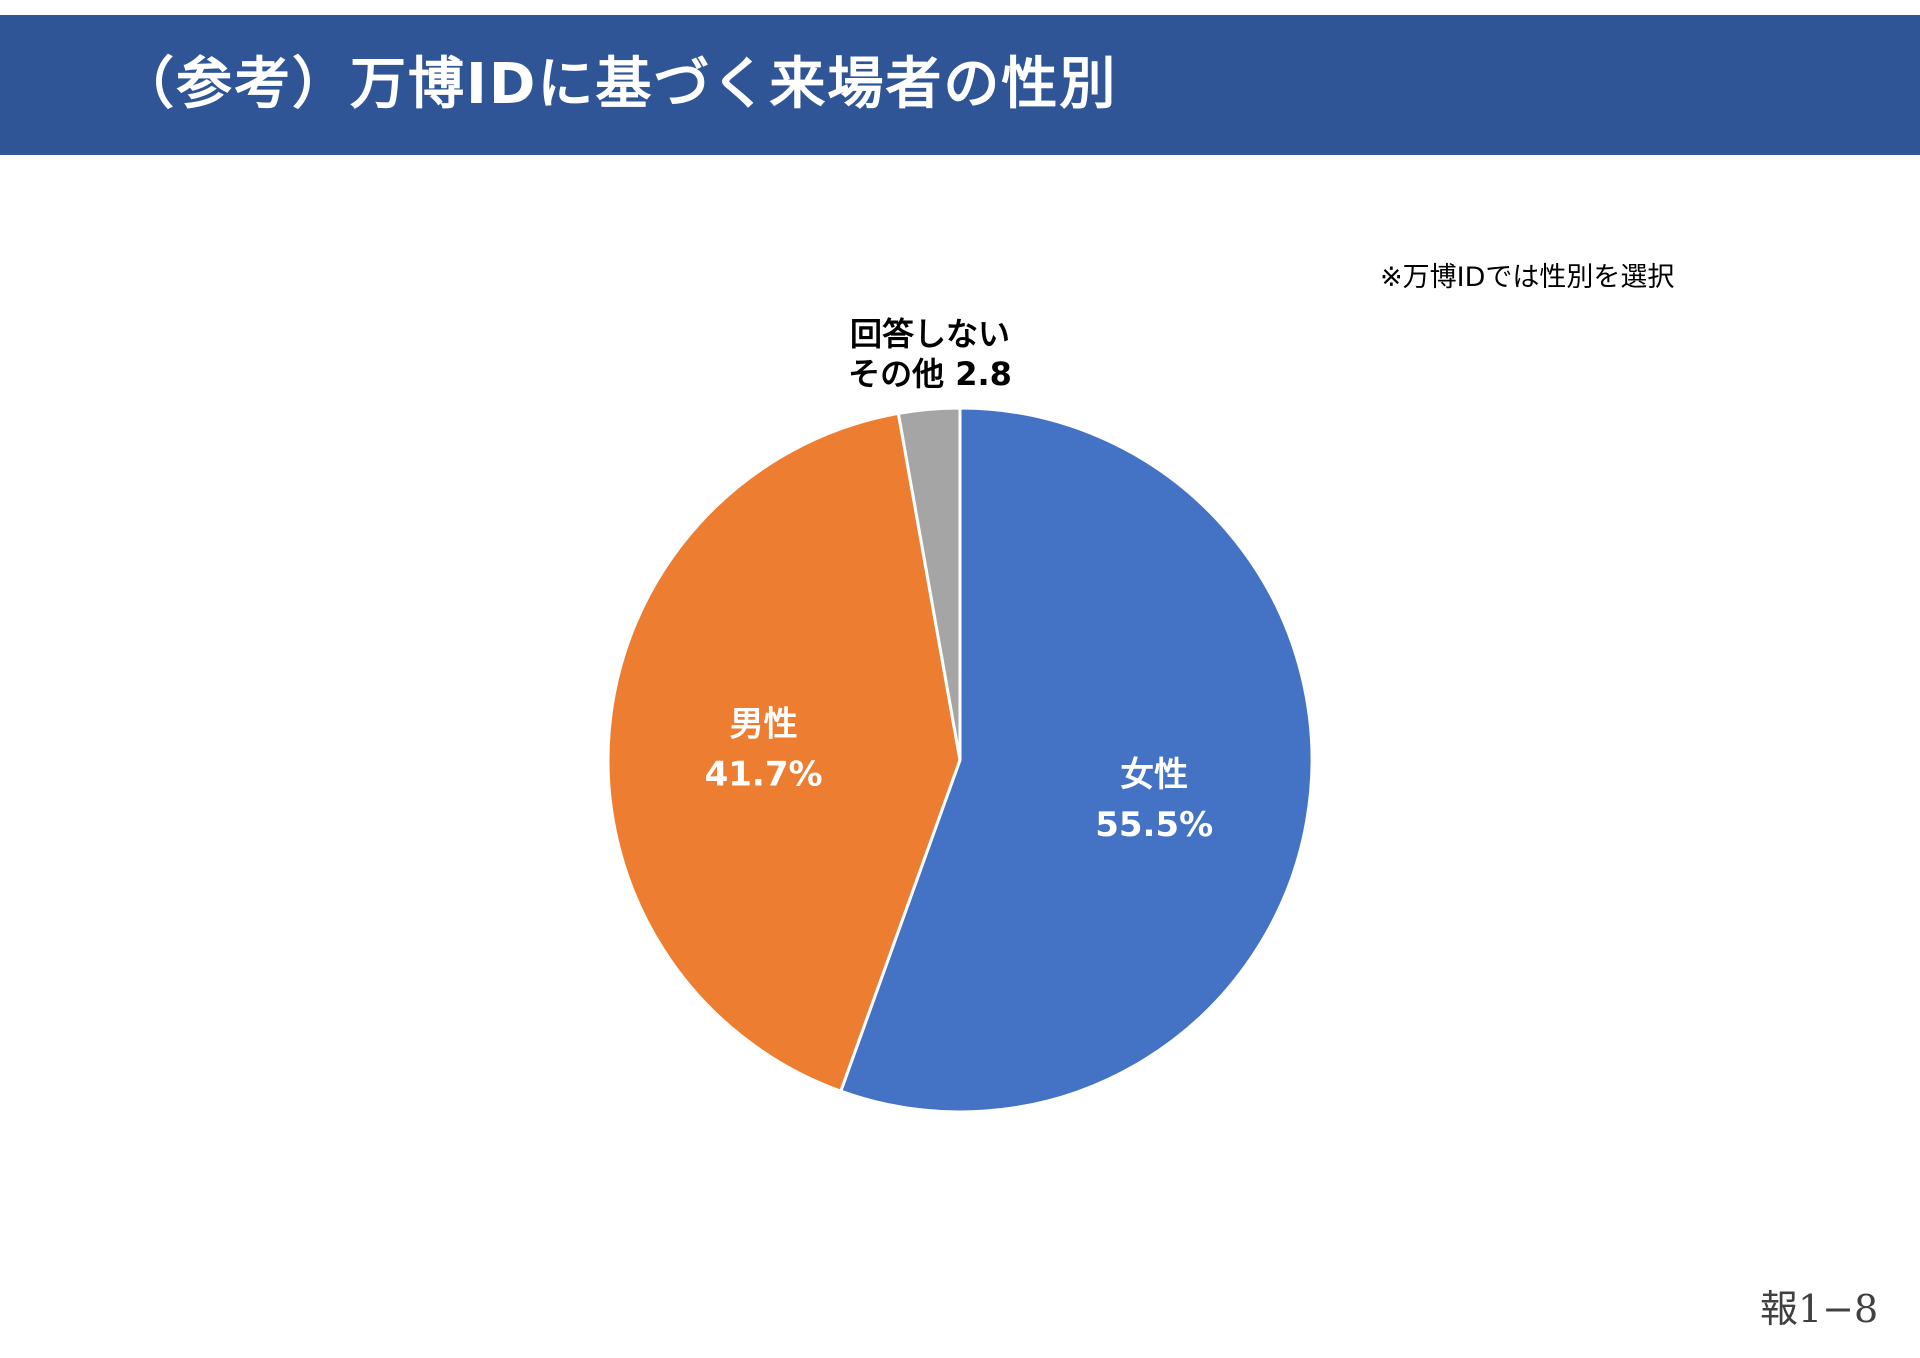 This screenshot has width=1920, height=1358. Describe the element at coordinates (1154, 775) in the screenshot. I see `slice-label-name-0: 女性` at that location.